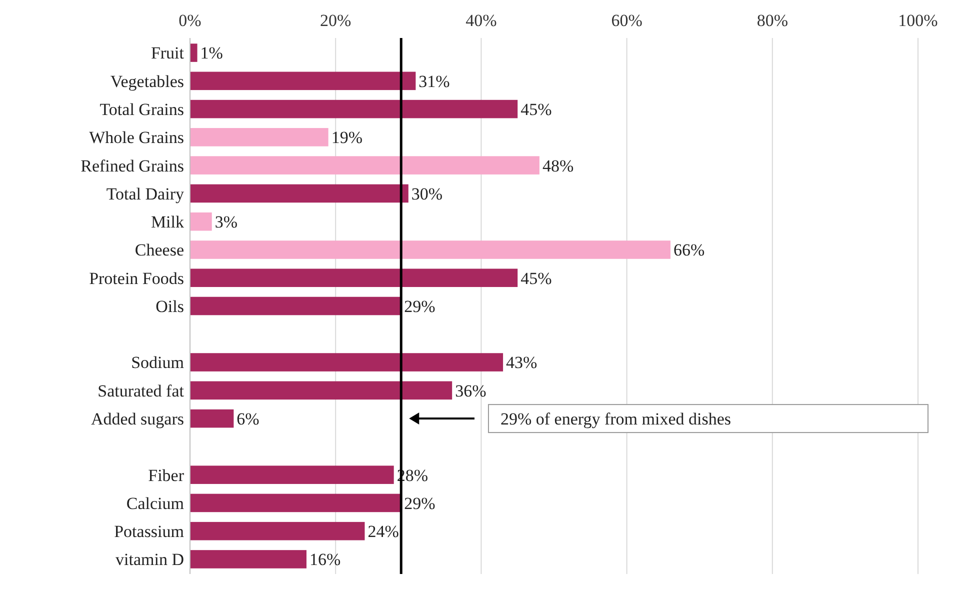  Describe the element at coordinates (136, 138) in the screenshot. I see `y-tick-label: Whole Grains` at that location.